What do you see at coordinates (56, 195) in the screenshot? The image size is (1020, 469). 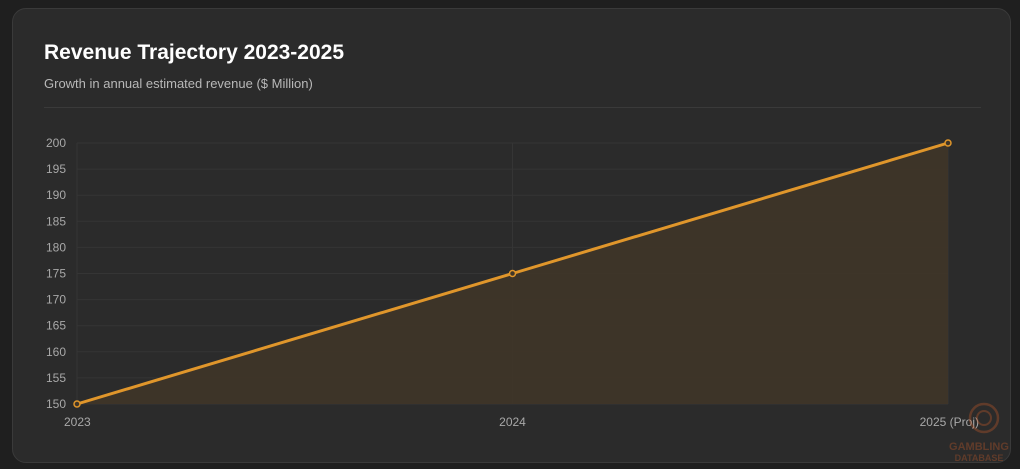 I see `y-tick-label: 190` at bounding box center [56, 195].